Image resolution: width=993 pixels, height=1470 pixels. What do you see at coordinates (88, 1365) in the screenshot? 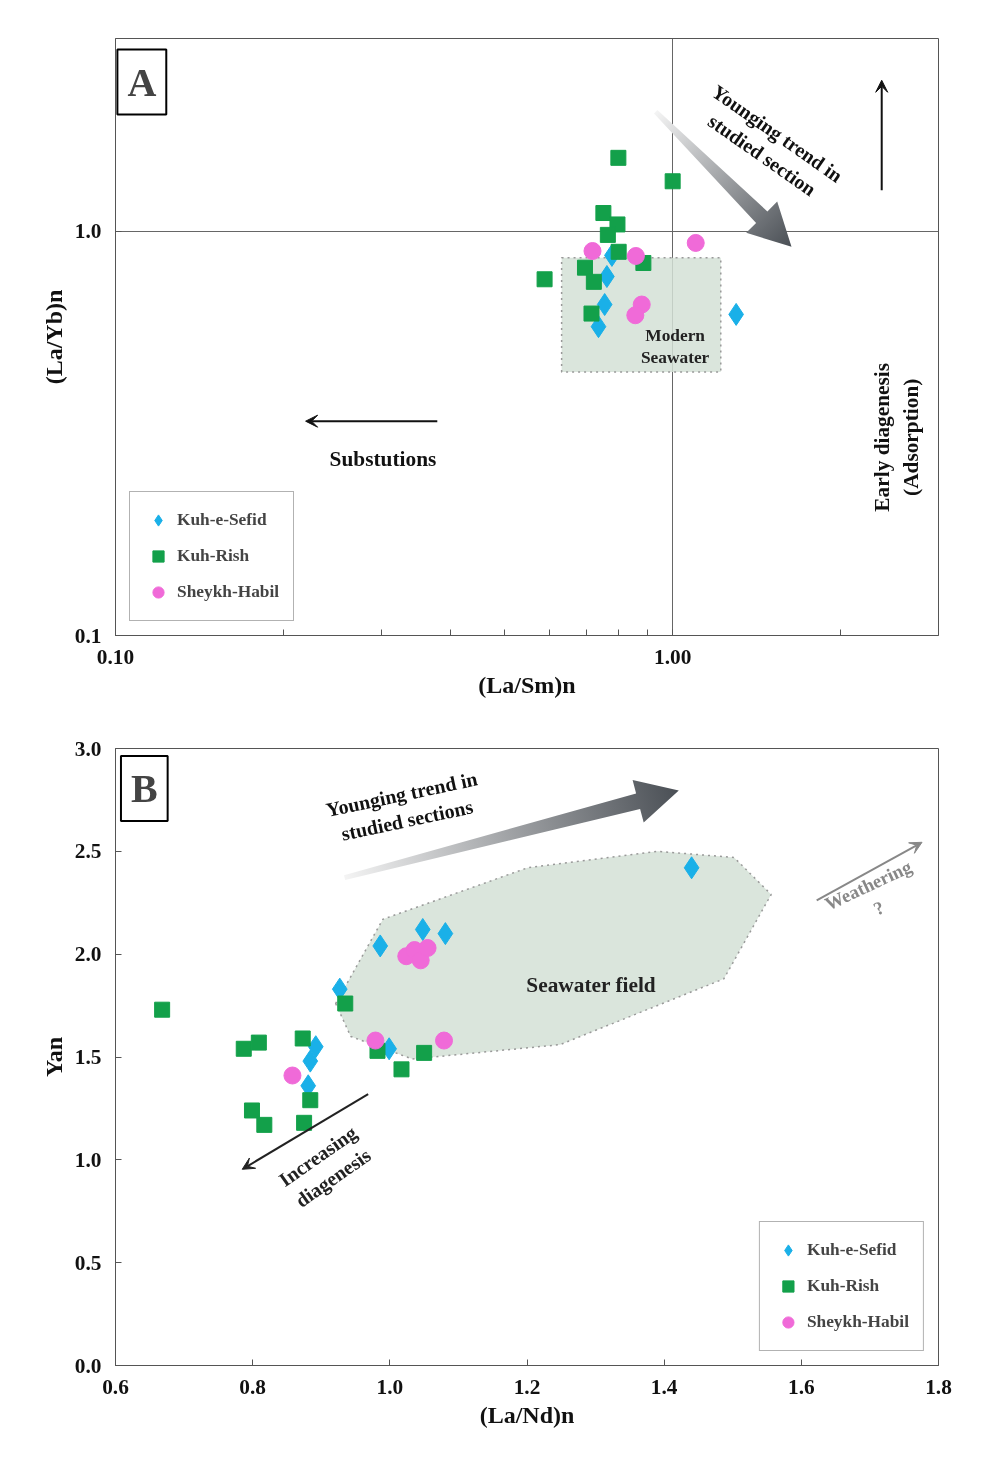
I see `y-tick-label: 0.0` at bounding box center [88, 1365].